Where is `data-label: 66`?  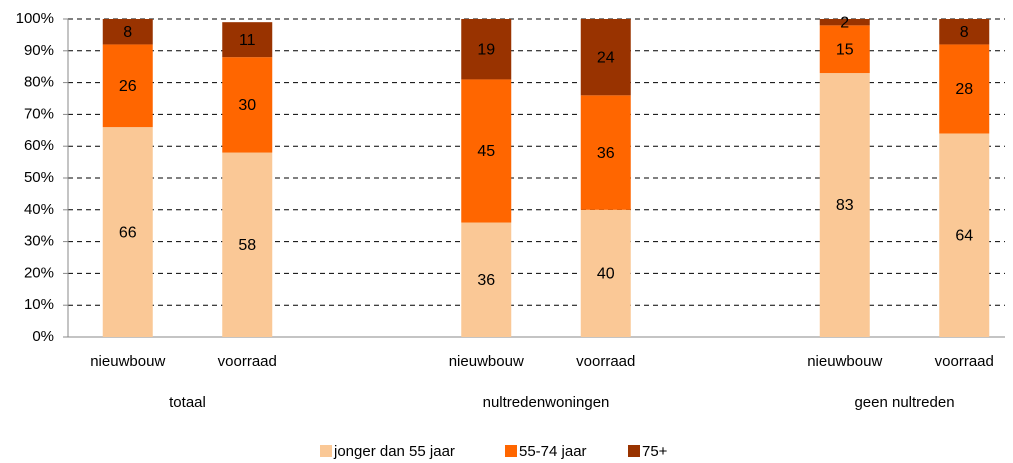 data-label: 66 is located at coordinates (128, 232).